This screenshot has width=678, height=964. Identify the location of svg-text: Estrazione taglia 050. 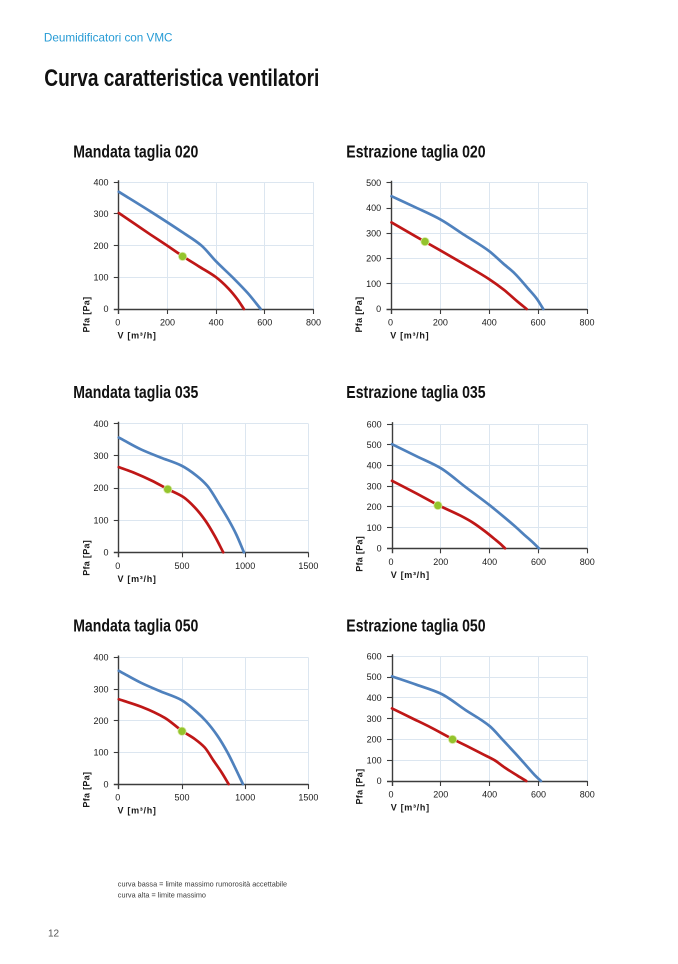
(415, 626).